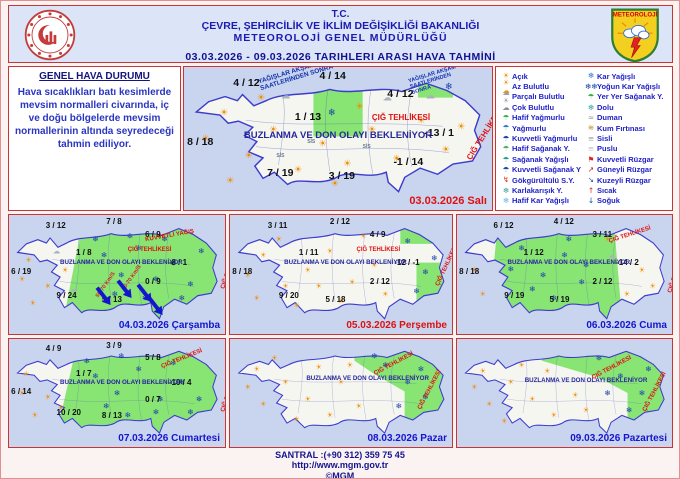 This screenshot has height=479, width=680. Describe the element at coordinates (542, 201) in the screenshot. I see `legend-item: ❄ Hafif Kar Yağışlı` at that location.